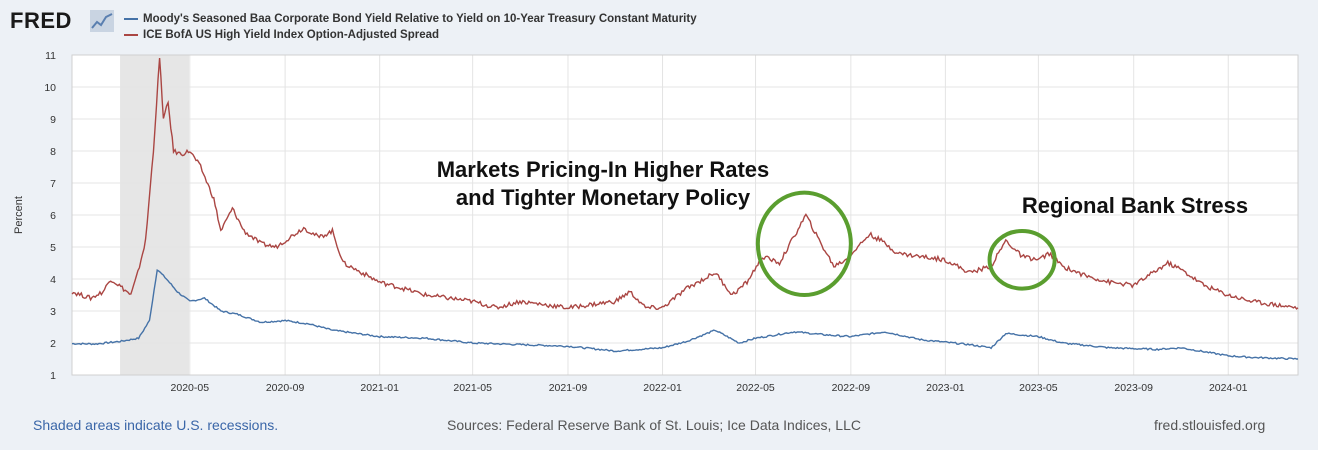  I want to click on fred-logo: FRED, so click(41, 20).